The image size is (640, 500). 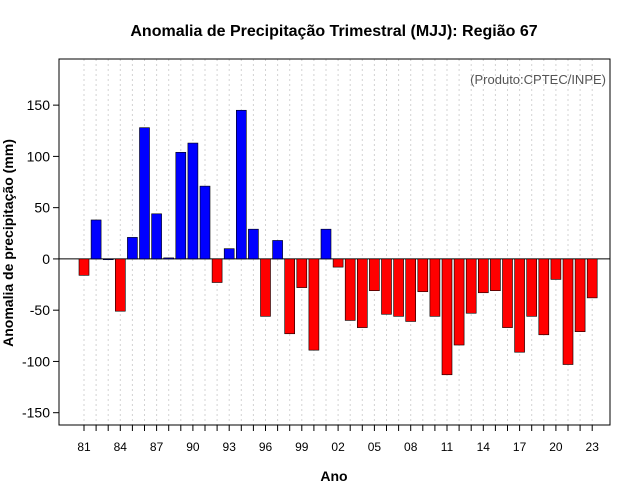 I want to click on credit-text: (Produto:CPTEC/INPE), so click(x=538, y=79).